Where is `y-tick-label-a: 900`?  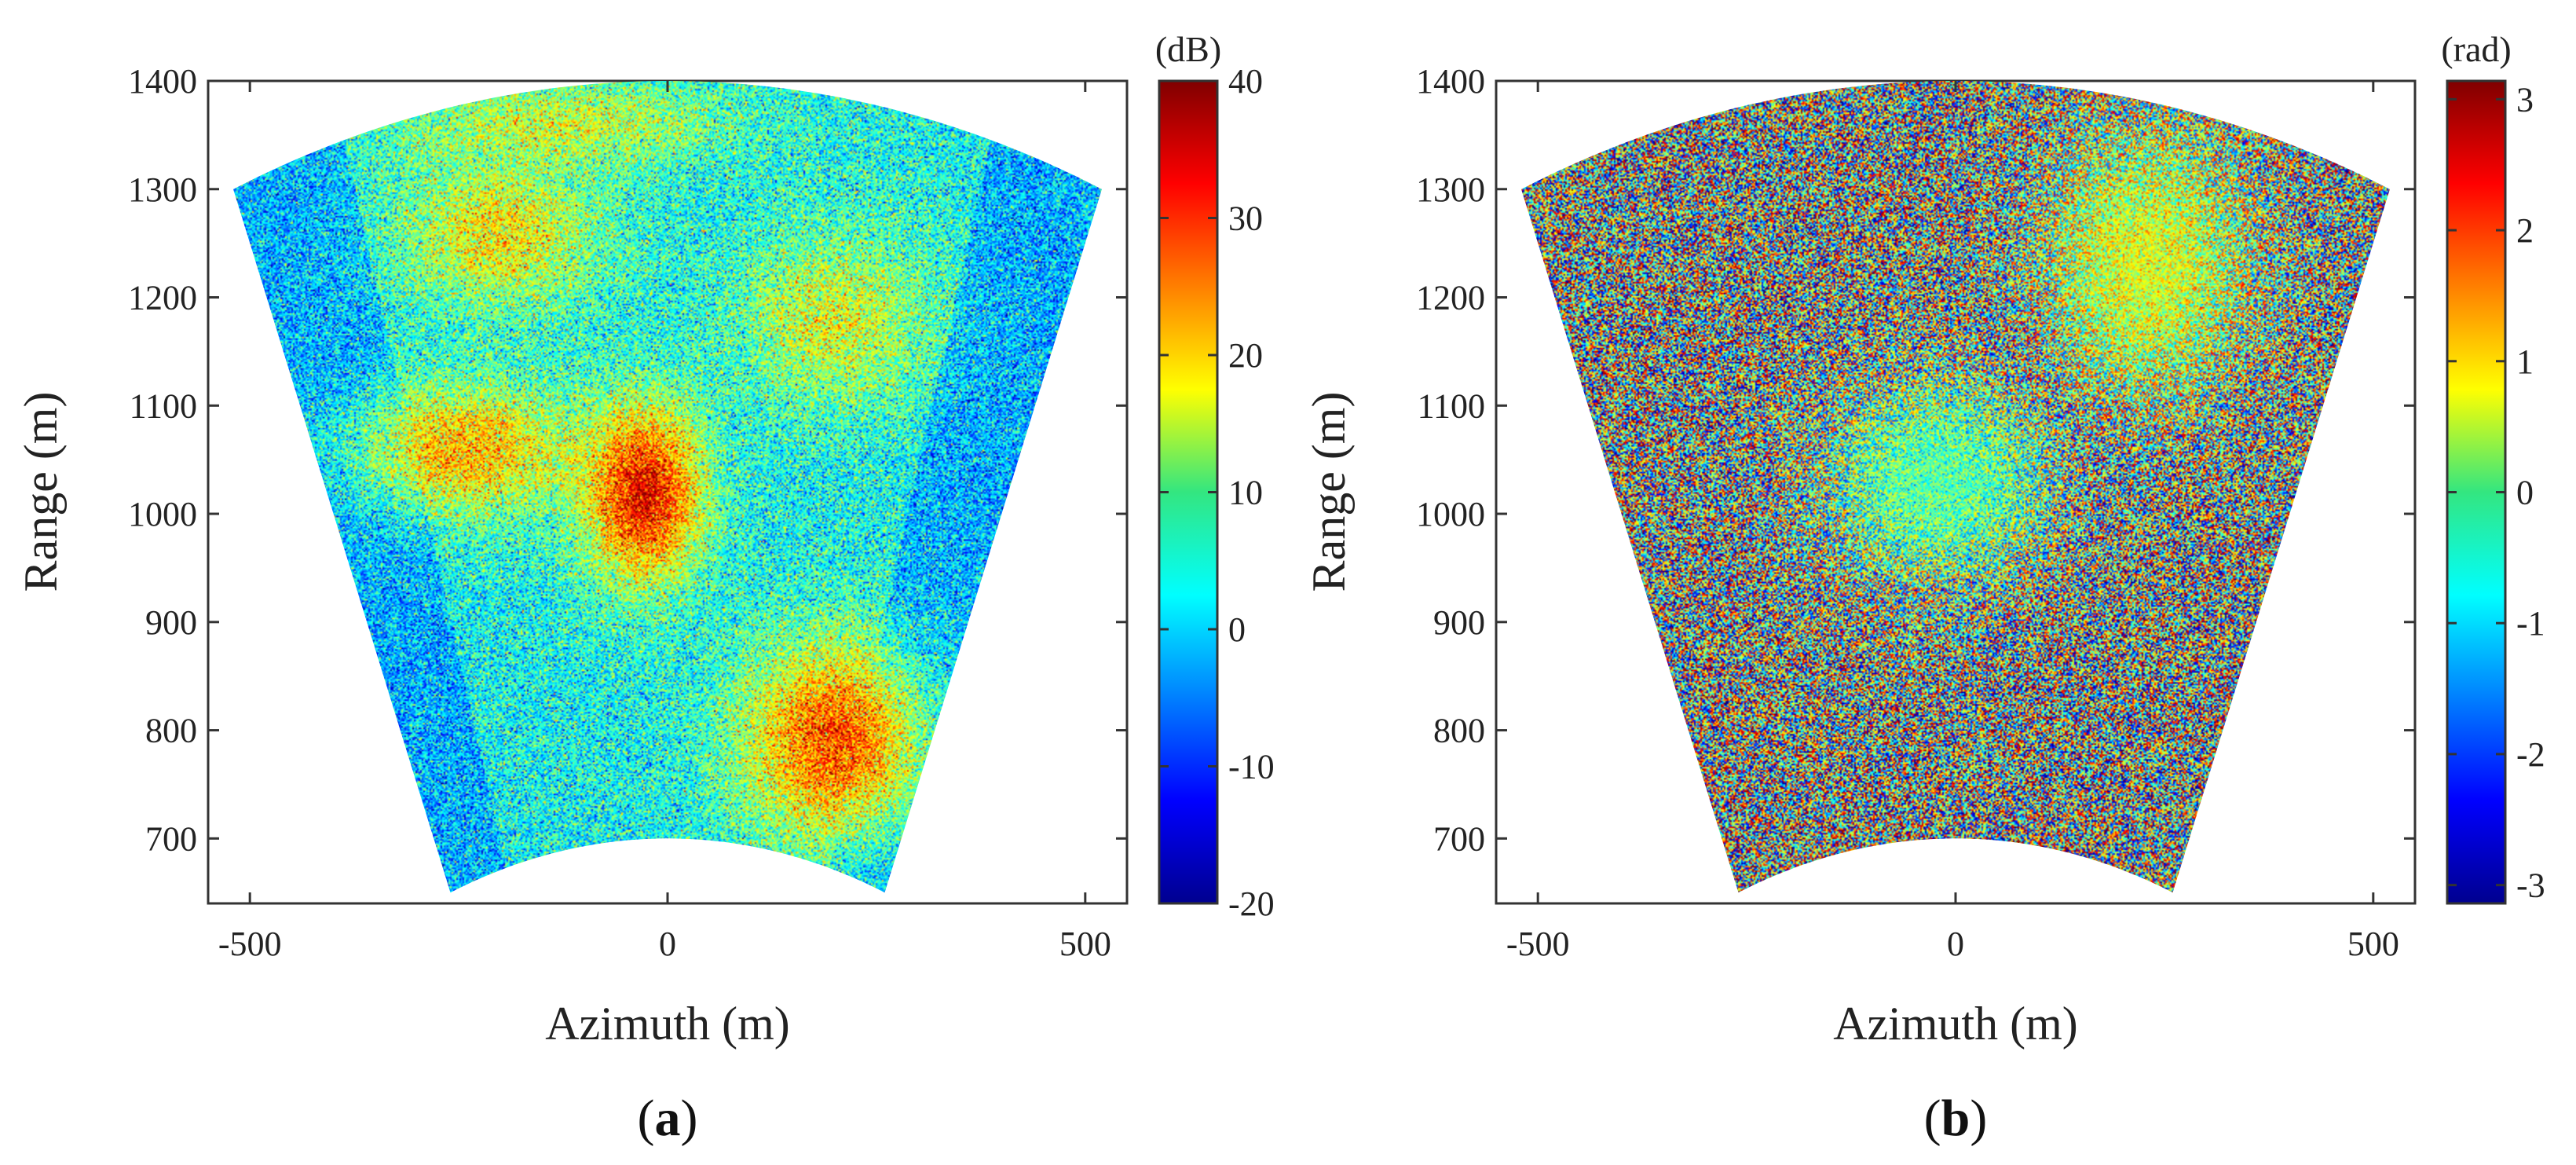
y-tick-label-a: 900 is located at coordinates (171, 622).